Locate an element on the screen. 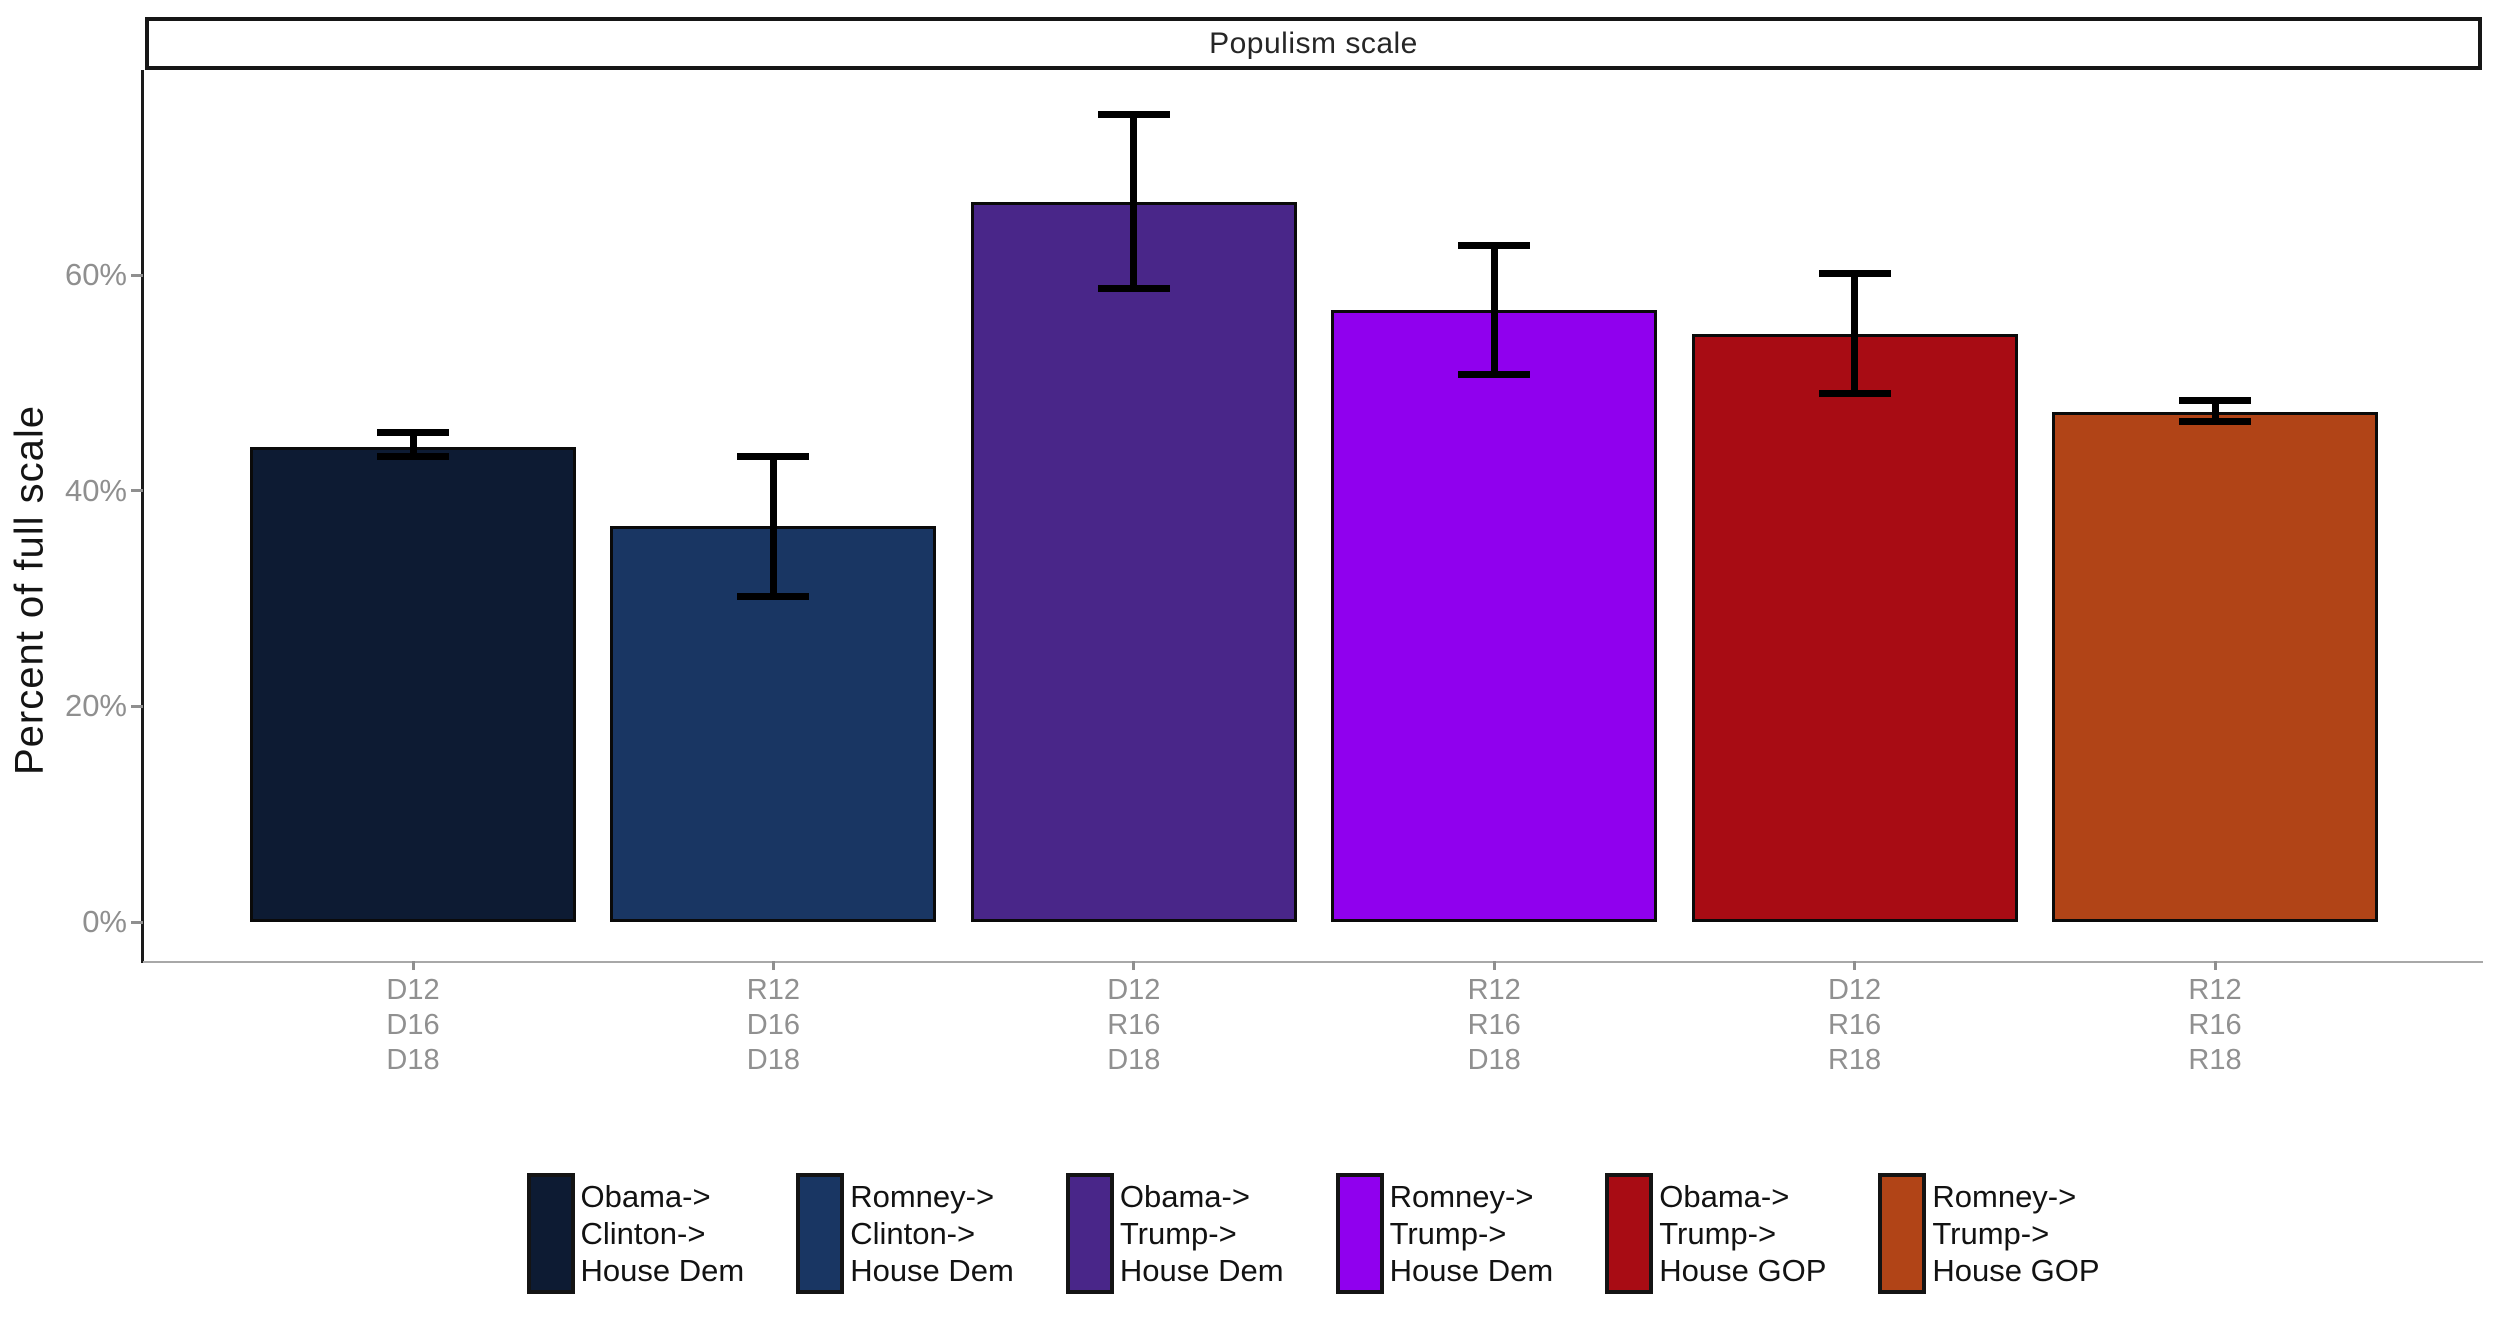  chart-title: Populism scale is located at coordinates (1313, 43).